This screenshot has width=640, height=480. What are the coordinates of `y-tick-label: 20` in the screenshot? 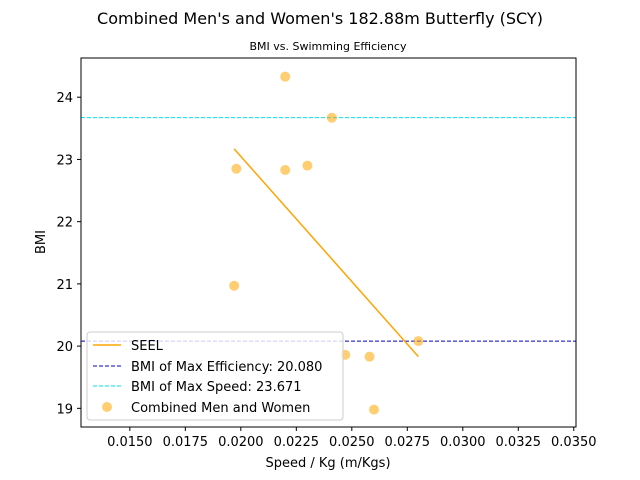 It's located at (64, 347).